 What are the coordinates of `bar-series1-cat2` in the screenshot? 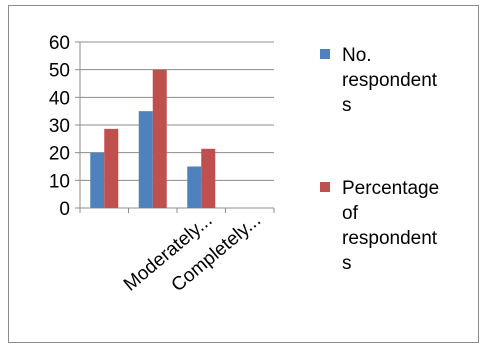 It's located at (208, 178).